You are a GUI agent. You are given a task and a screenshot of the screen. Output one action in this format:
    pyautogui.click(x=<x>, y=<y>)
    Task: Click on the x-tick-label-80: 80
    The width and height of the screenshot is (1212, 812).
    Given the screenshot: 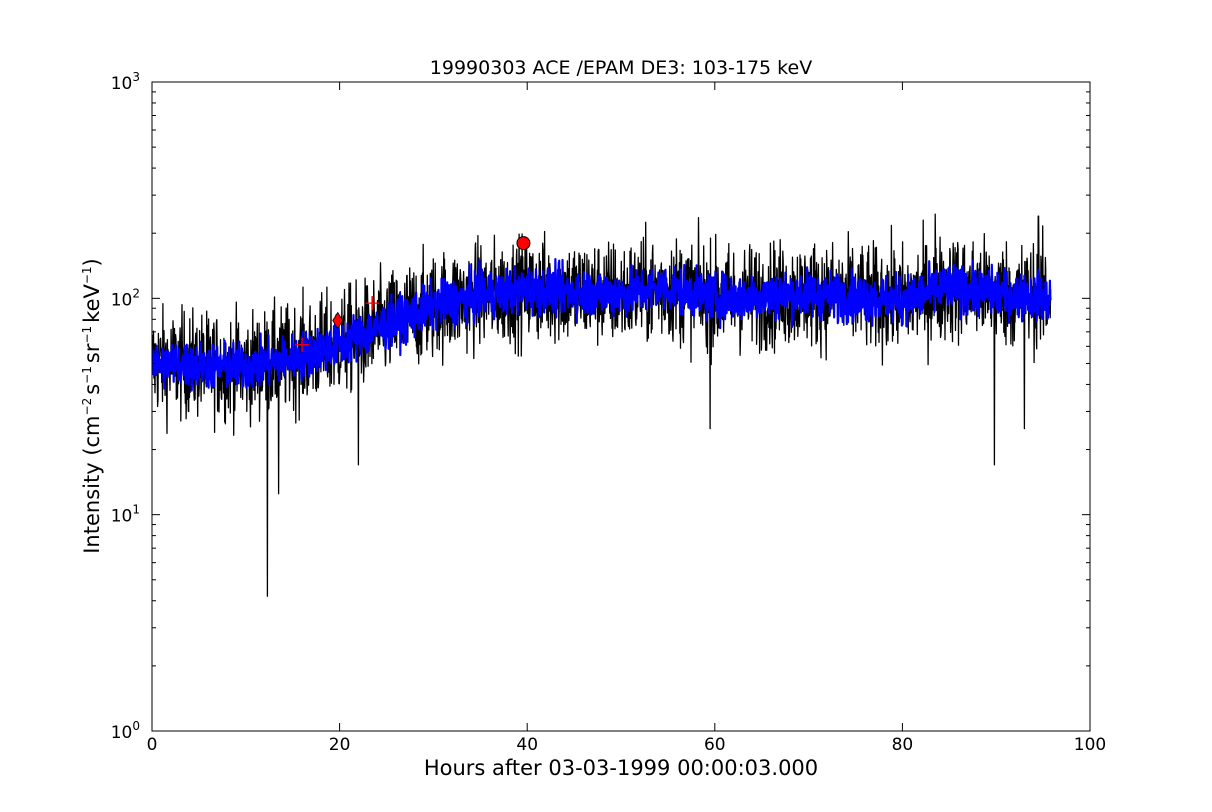 What is the action you would take?
    pyautogui.click(x=903, y=745)
    